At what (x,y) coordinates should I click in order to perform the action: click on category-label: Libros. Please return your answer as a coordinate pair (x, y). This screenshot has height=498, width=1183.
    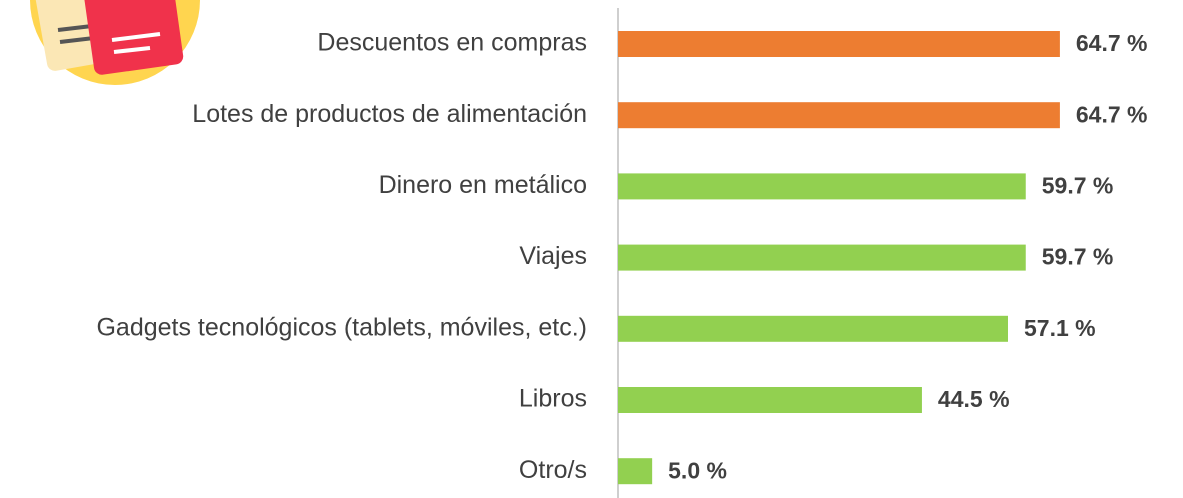
    Looking at the image, I should click on (553, 399).